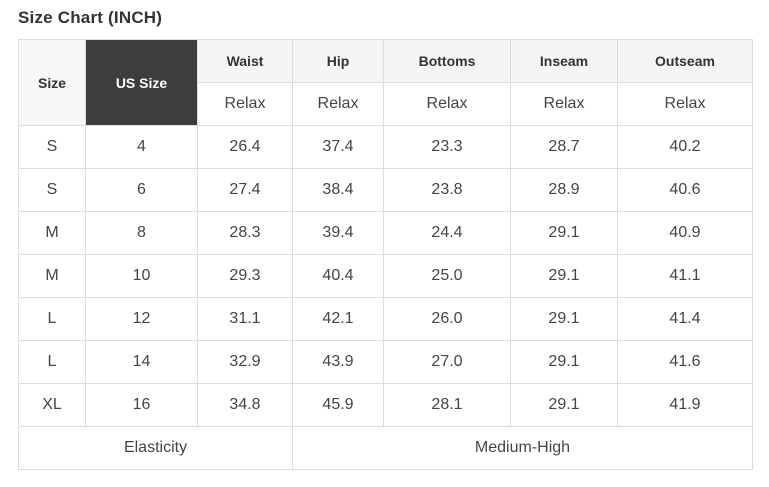 This screenshot has width=769, height=487. I want to click on us-size-cell: 16, so click(141, 405).